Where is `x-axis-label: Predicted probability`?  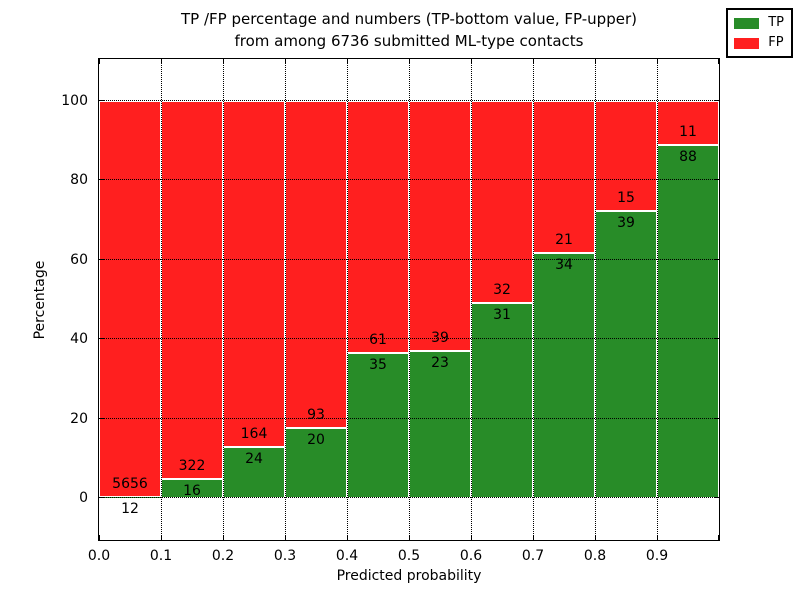
x-axis-label: Predicted probability is located at coordinates (409, 576).